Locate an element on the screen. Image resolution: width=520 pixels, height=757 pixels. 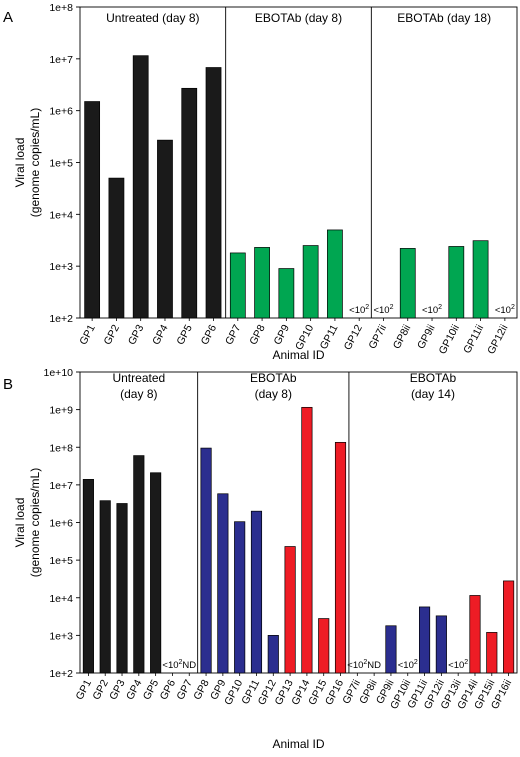
x-tick-label: GP9 is located at coordinates (282, 335).